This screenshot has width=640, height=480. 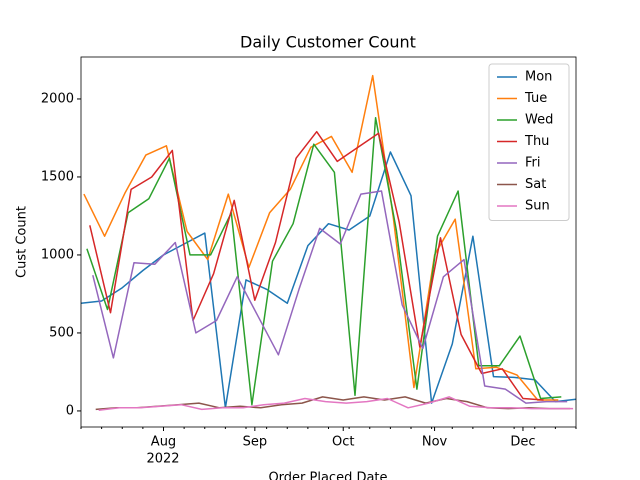 I want to click on series-line, so click(x=336, y=403).